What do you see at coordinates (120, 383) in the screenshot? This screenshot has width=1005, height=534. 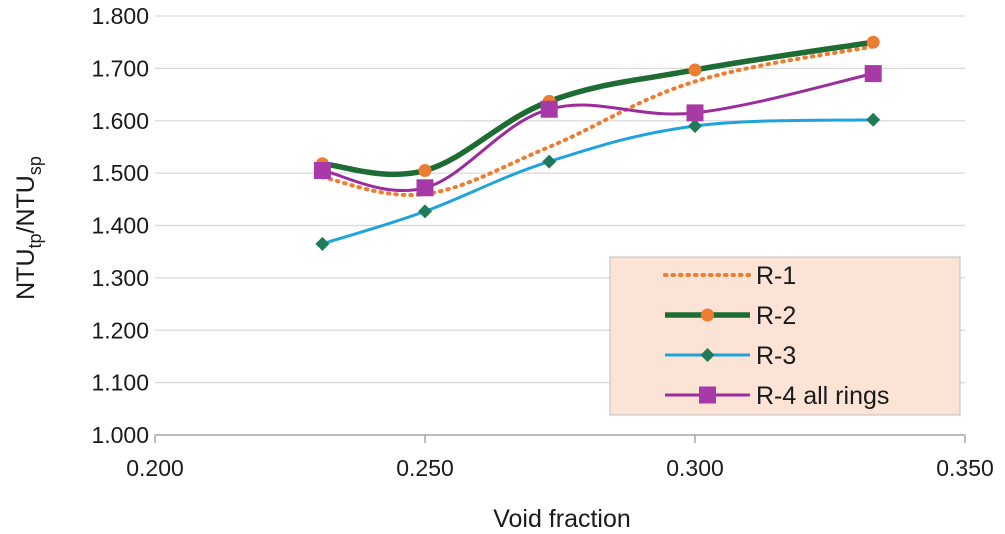 I see `y-tick-label: 1.100` at bounding box center [120, 383].